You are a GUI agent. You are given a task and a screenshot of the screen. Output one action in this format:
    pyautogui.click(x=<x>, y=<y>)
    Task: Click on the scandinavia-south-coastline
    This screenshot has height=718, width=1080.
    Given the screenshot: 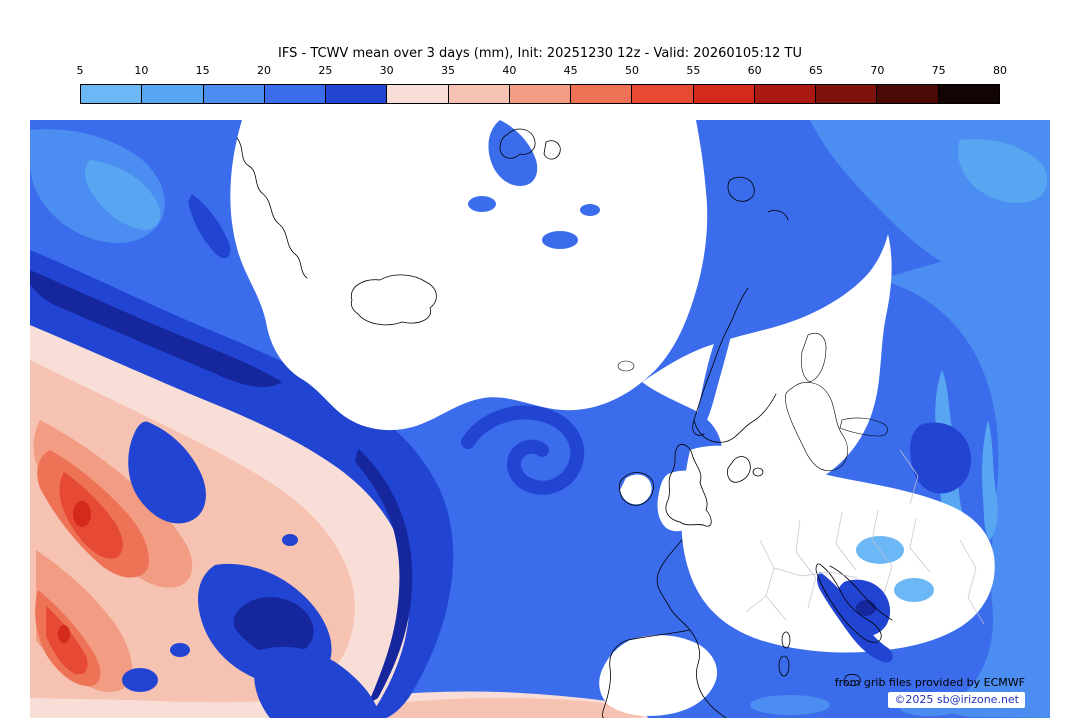 What is the action you would take?
    pyautogui.click(x=735, y=418)
    